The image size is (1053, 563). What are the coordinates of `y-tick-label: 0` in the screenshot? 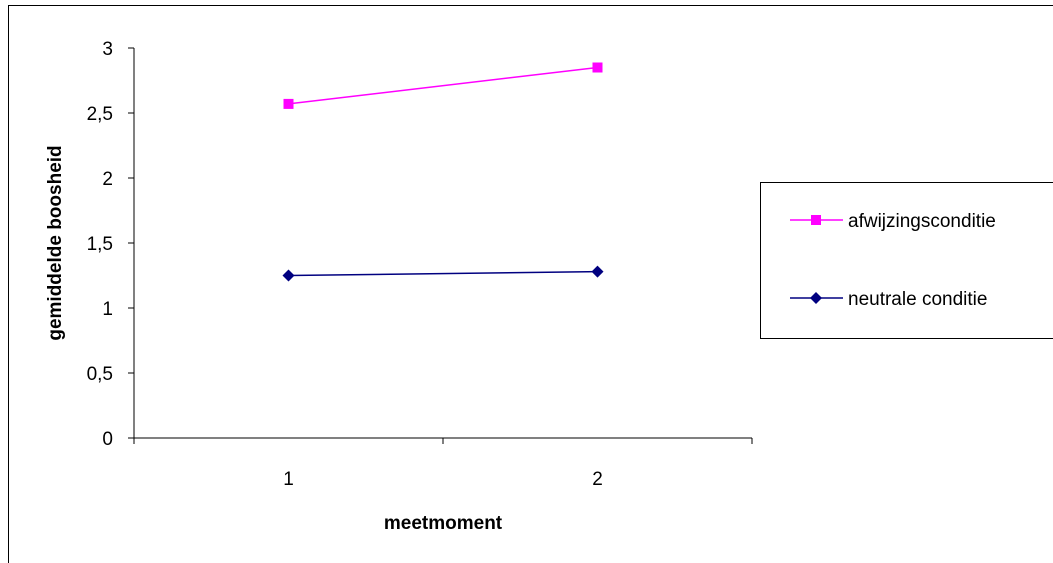 It's located at (107, 439).